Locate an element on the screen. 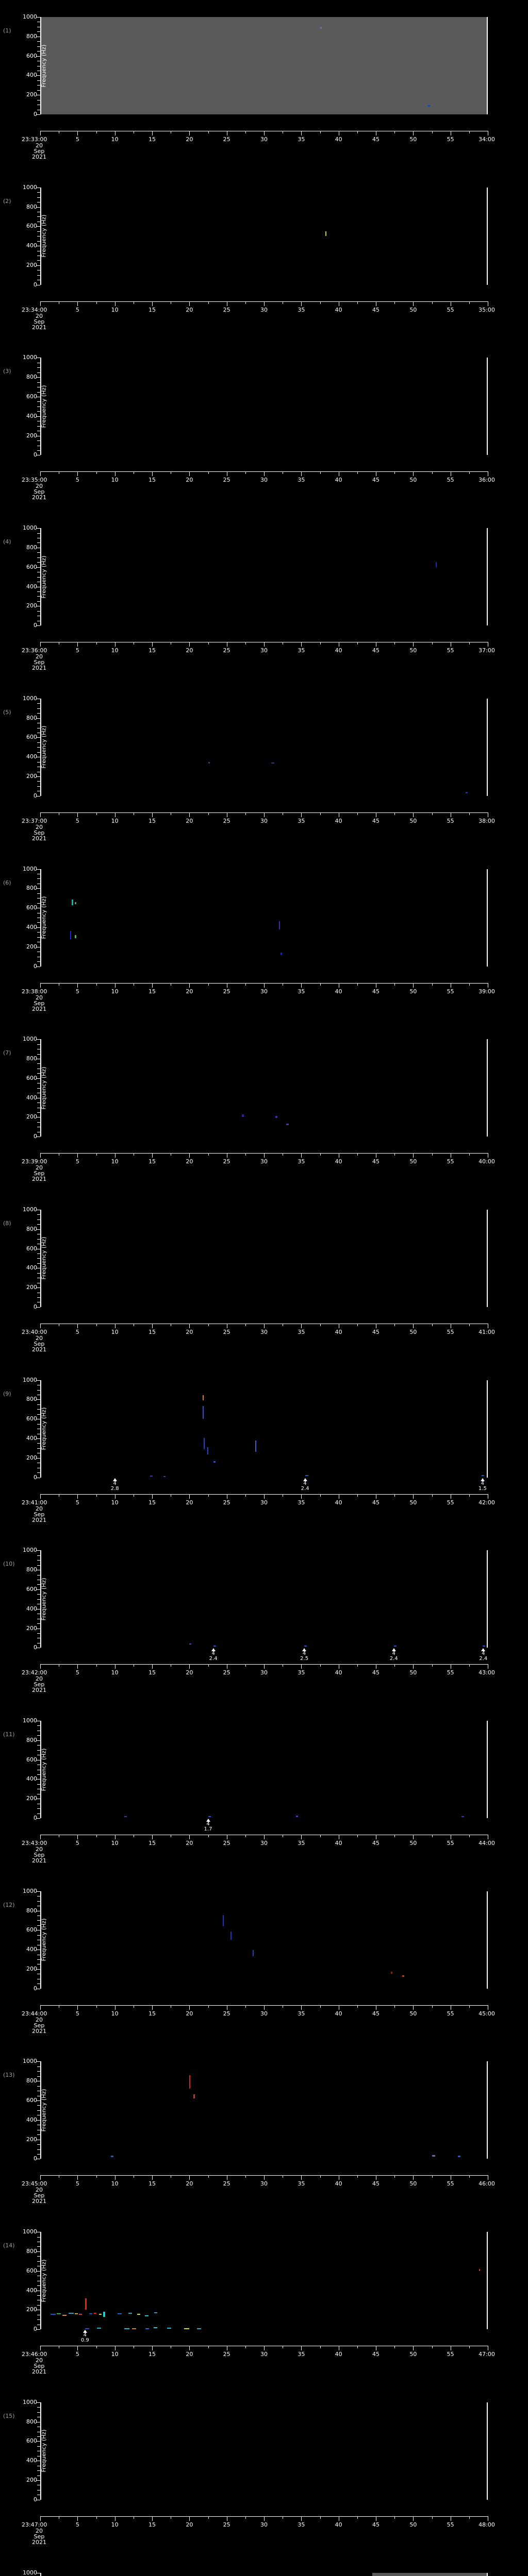 The height and width of the screenshot is (2576, 528). event-marker: 4 2.8 is located at coordinates (115, 1485).